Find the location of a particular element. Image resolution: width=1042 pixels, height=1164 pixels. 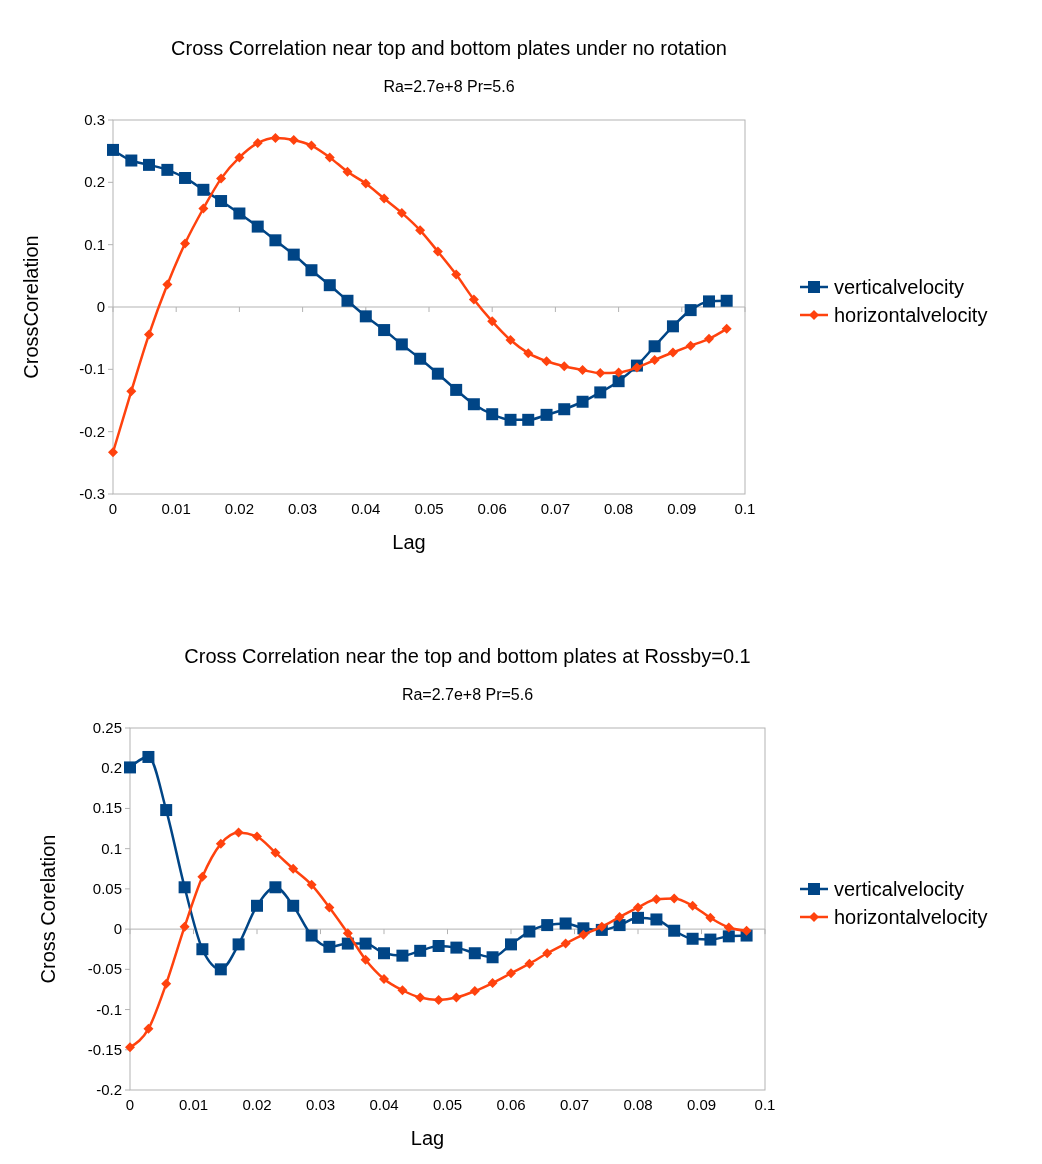

x-tick-label: 0.06 is located at coordinates (511, 1104).